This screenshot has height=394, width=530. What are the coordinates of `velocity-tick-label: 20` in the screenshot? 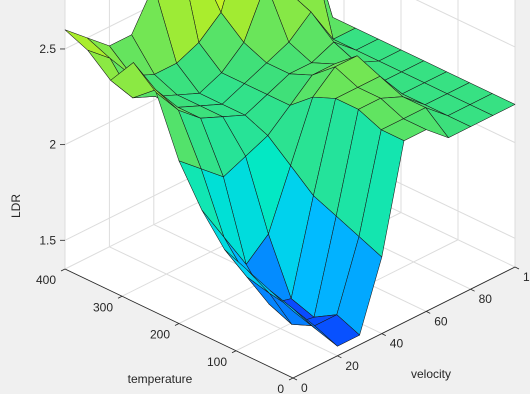 It's located at (352, 366).